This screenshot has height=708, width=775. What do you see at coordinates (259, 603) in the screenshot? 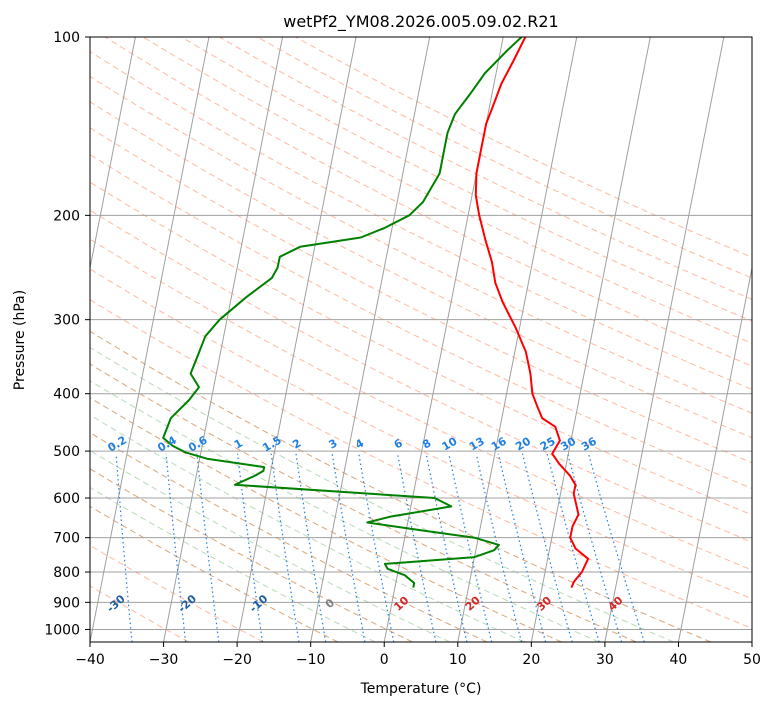
I see `dry-adiabat-label: -10` at bounding box center [259, 603].